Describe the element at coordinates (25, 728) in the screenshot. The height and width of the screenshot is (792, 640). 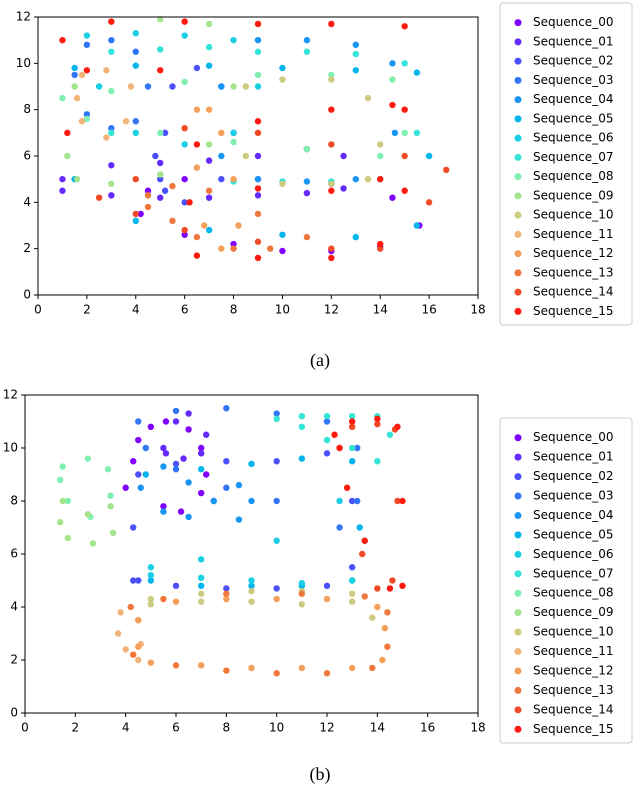
I see `x-tick-label: 0` at that location.